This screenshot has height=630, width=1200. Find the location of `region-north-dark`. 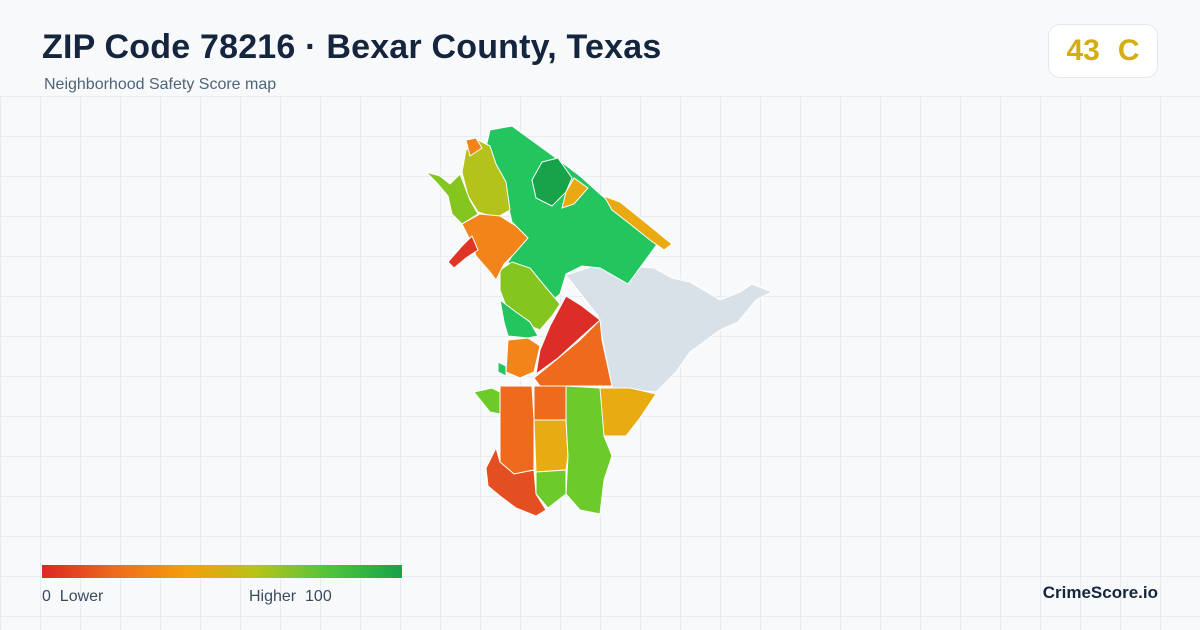

region-north-dark is located at coordinates (552, 182).